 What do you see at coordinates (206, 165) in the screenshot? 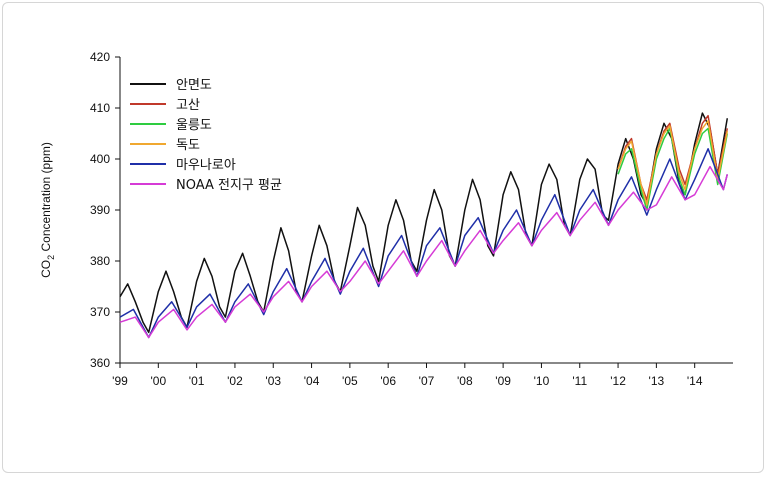
I see `legend-label-4: 마우나로아` at bounding box center [206, 165].